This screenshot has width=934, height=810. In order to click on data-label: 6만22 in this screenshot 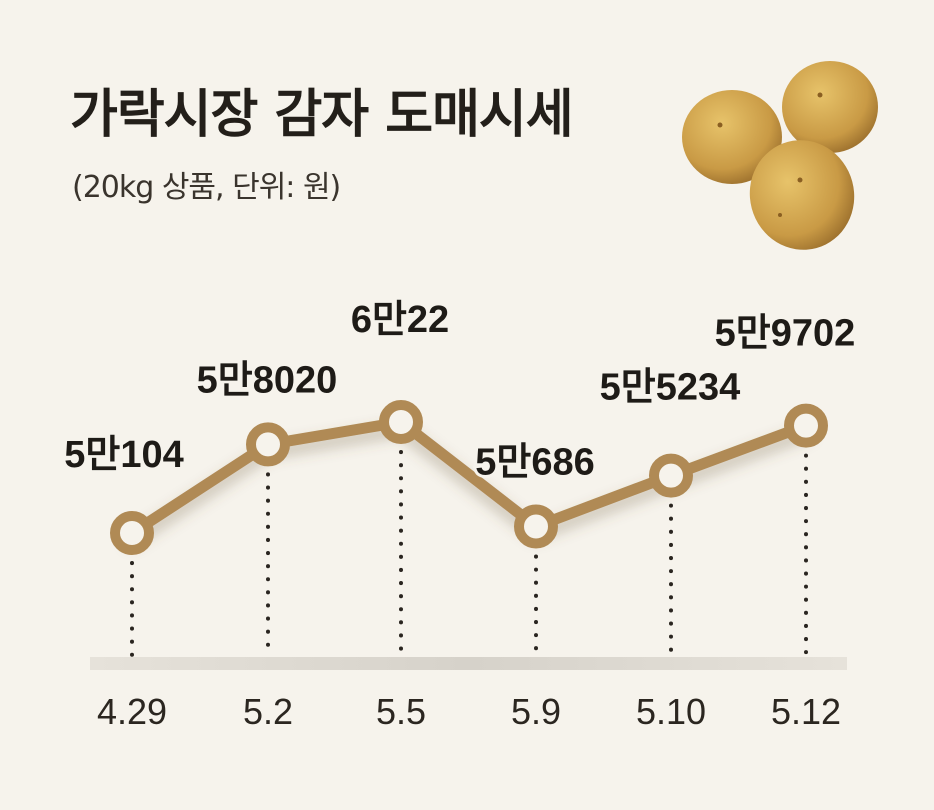, I will do `click(400, 320)`.